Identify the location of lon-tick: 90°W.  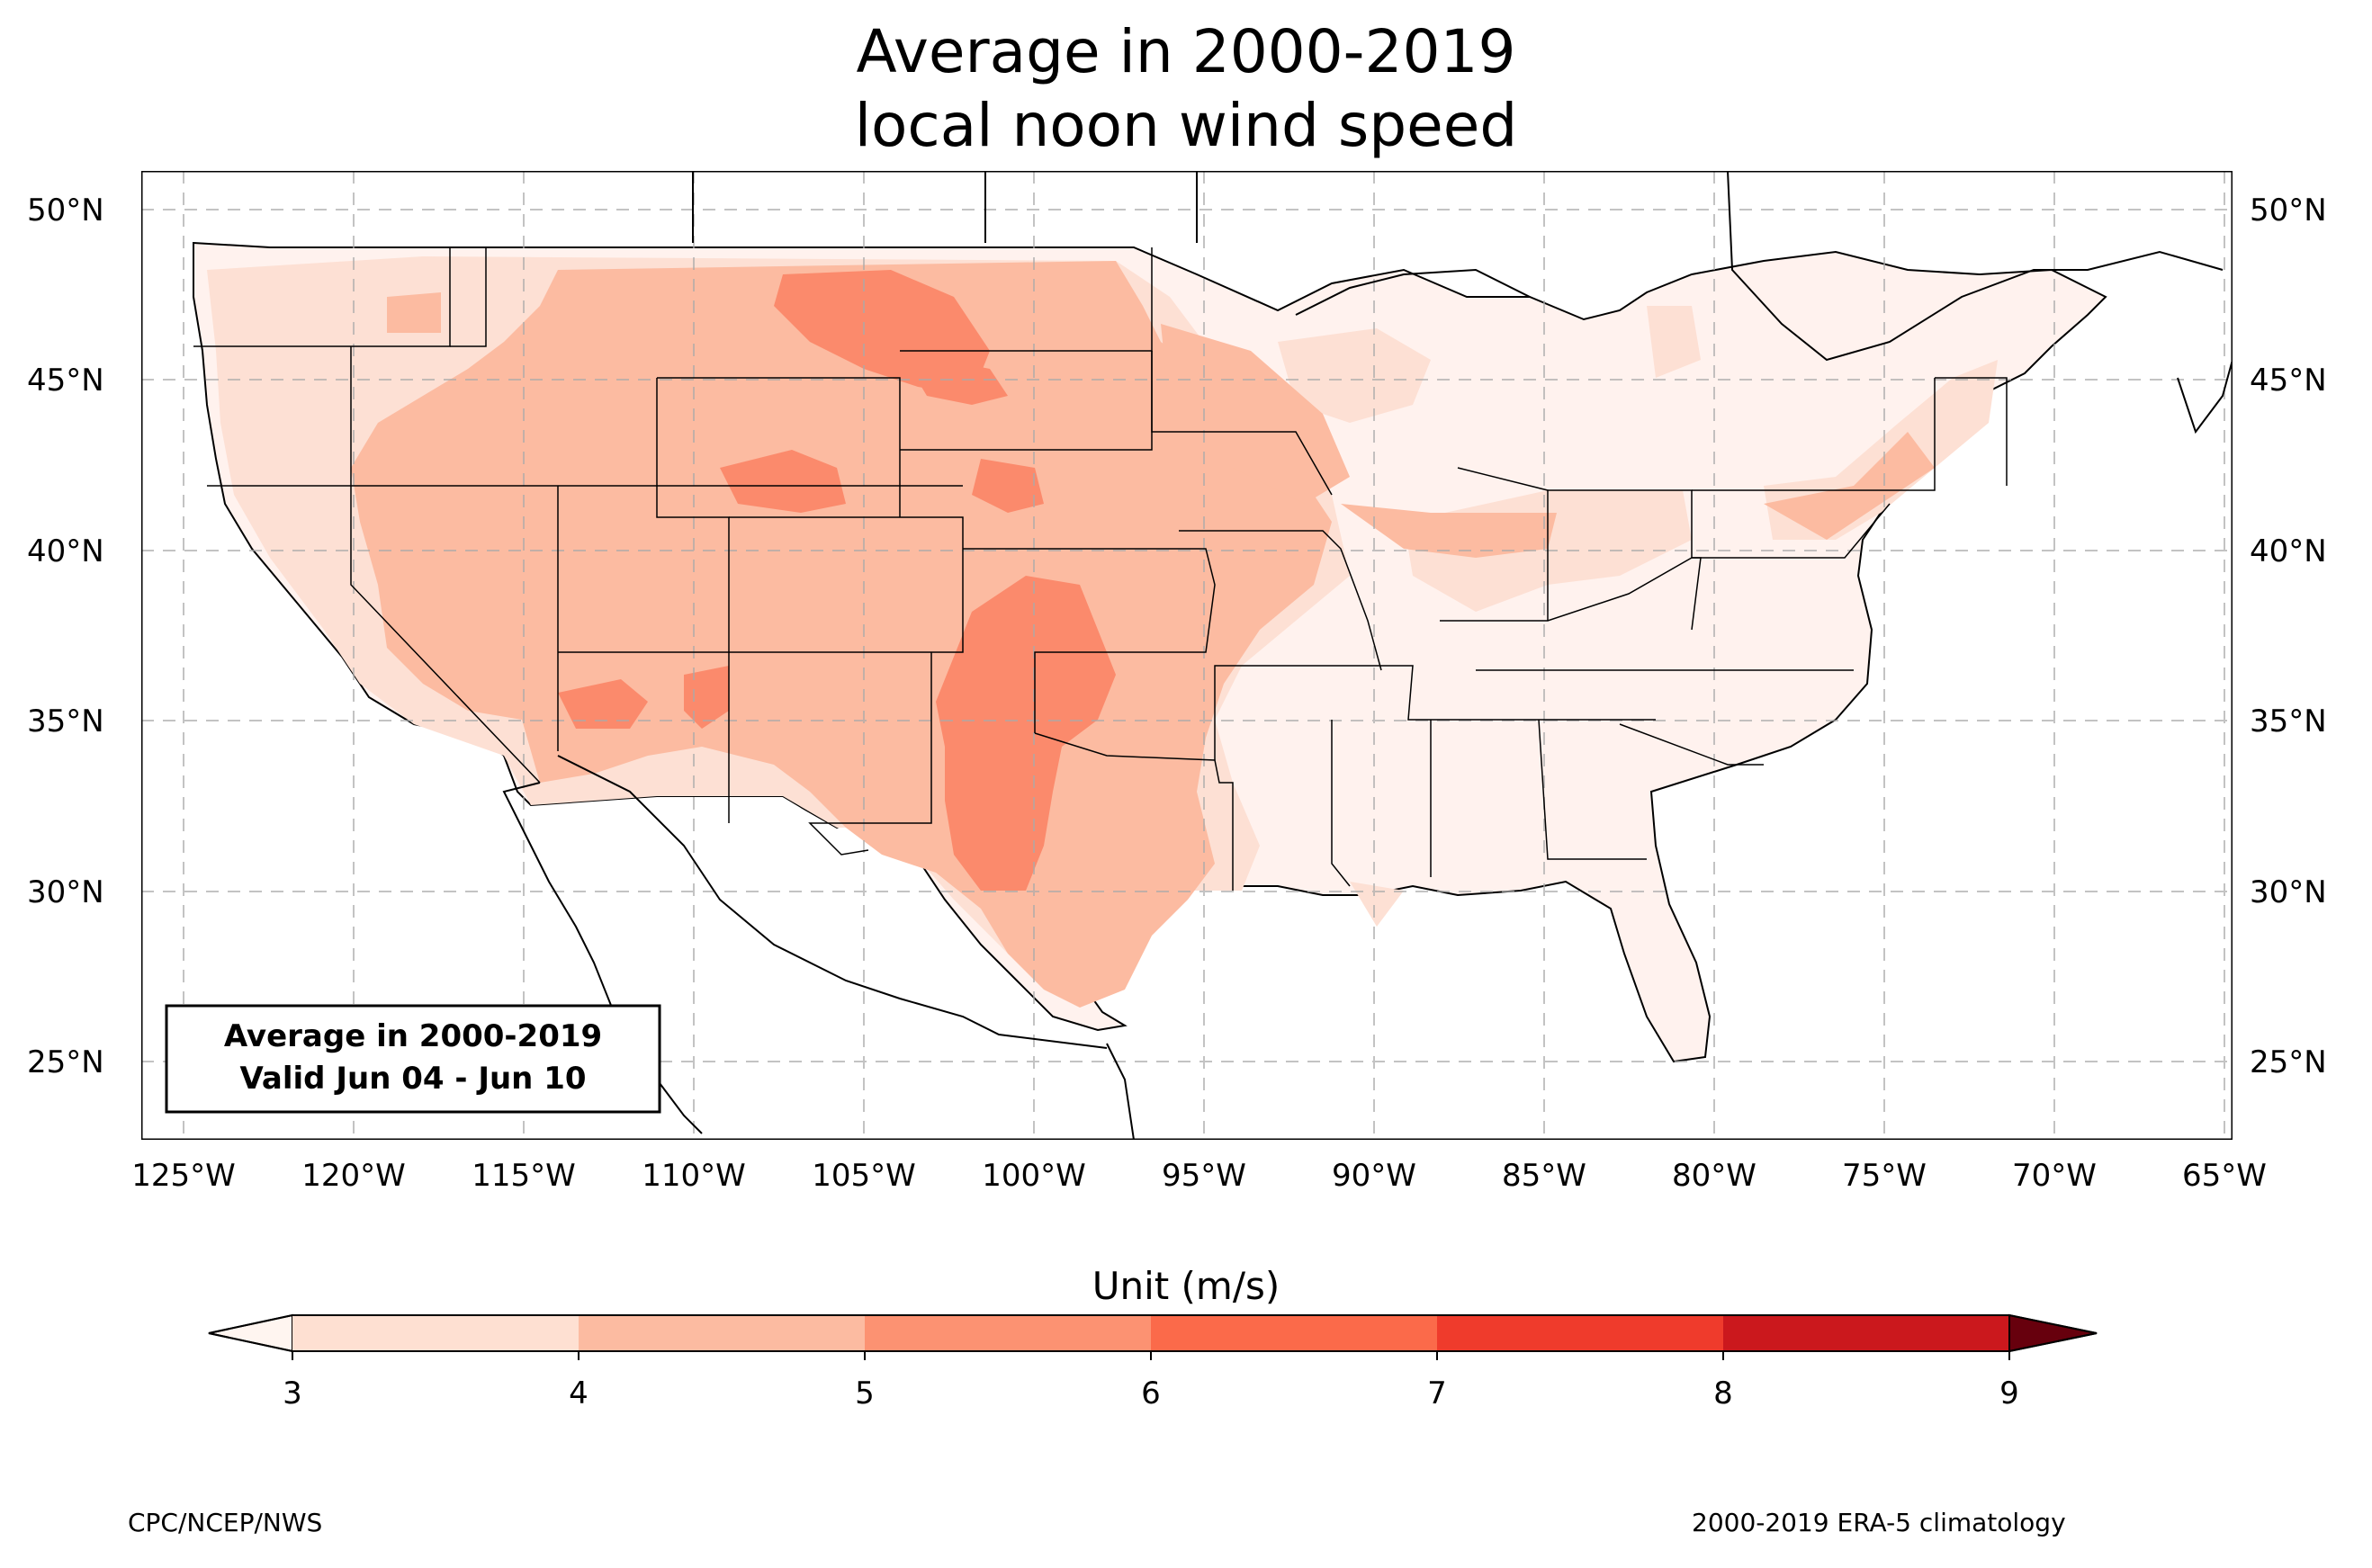
(1374, 1176).